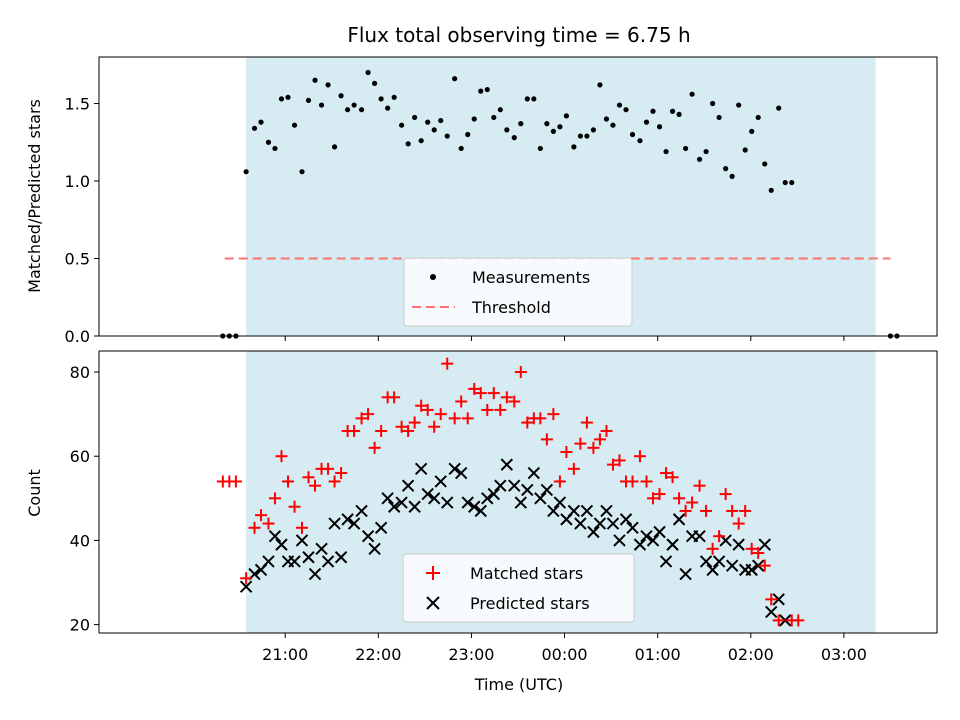  Describe the element at coordinates (77, 259) in the screenshot. I see `top-y-tick-label: 0.5` at that location.